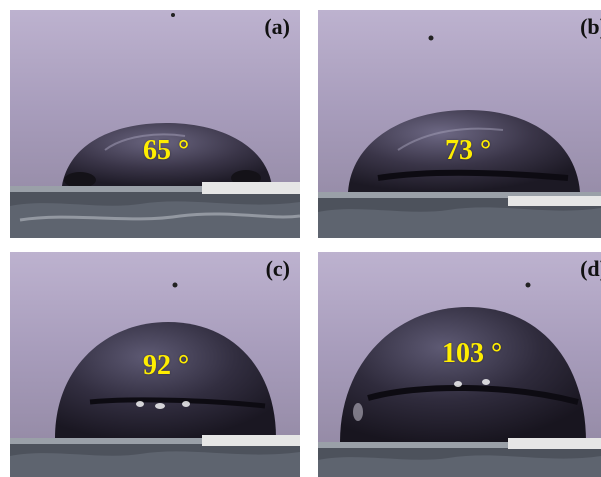  Describe the element at coordinates (468, 151) in the screenshot. I see `contact-angle-b: 73 °` at that location.